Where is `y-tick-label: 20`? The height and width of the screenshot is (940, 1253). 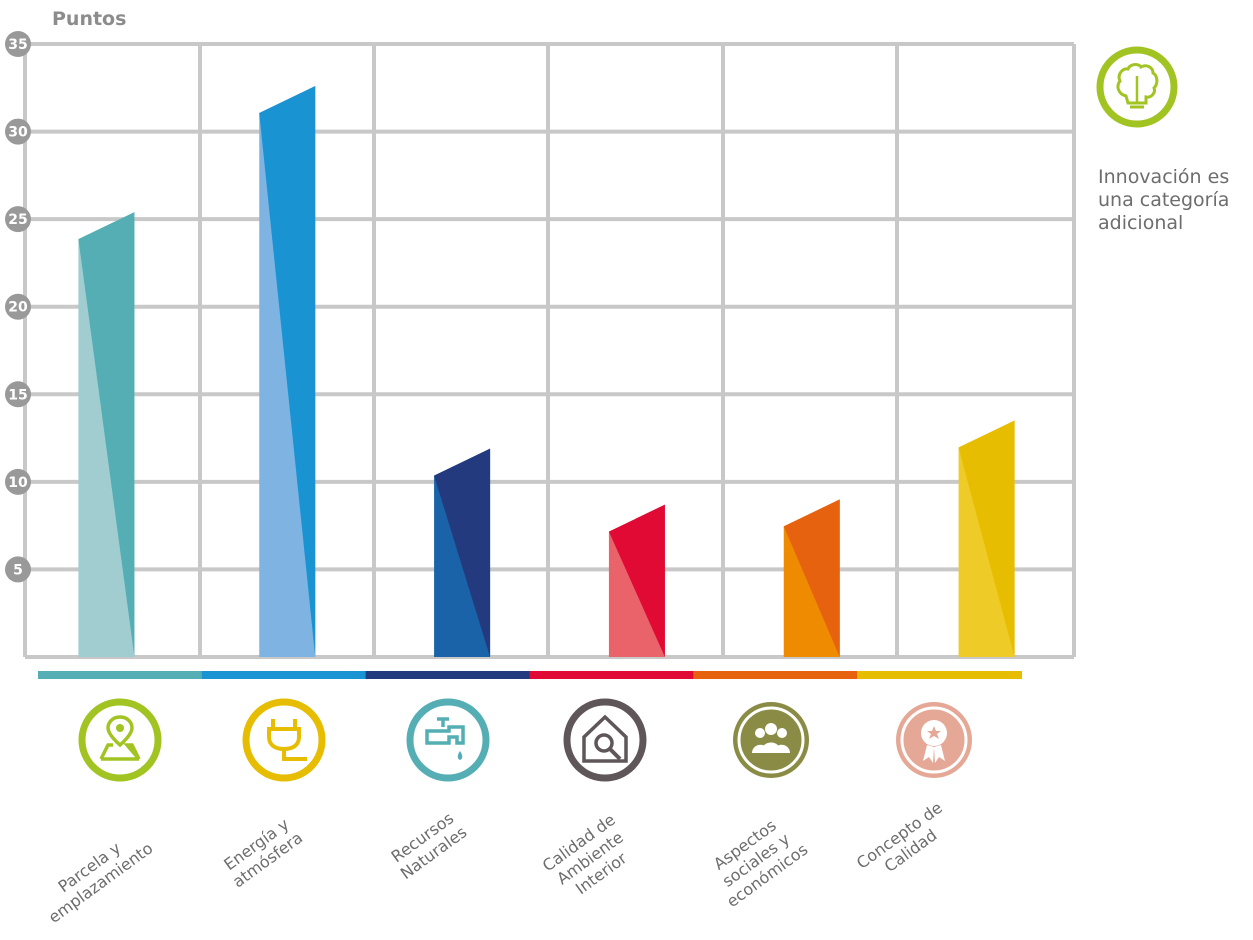 y-tick-label: 20 is located at coordinates (18, 308).